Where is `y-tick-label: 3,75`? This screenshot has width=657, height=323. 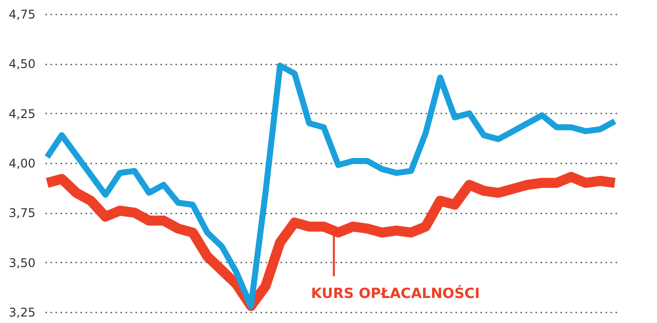
y-tick-label: 3,75 is located at coordinates (22, 213).